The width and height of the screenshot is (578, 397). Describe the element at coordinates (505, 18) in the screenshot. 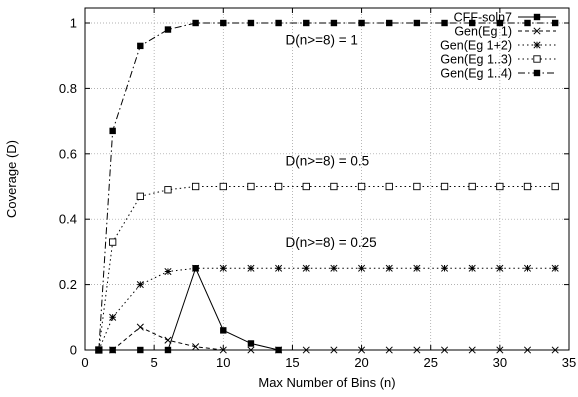

I see `legend-item: CFF-soln7` at that location.